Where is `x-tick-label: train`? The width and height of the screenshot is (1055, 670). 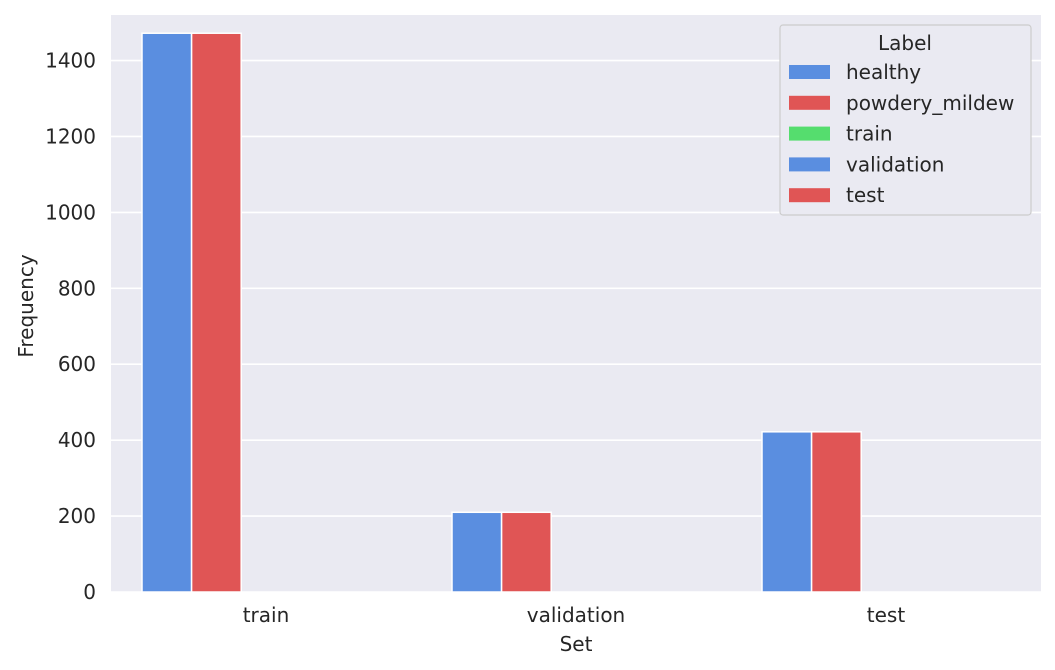 x-tick-label: train is located at coordinates (266, 615).